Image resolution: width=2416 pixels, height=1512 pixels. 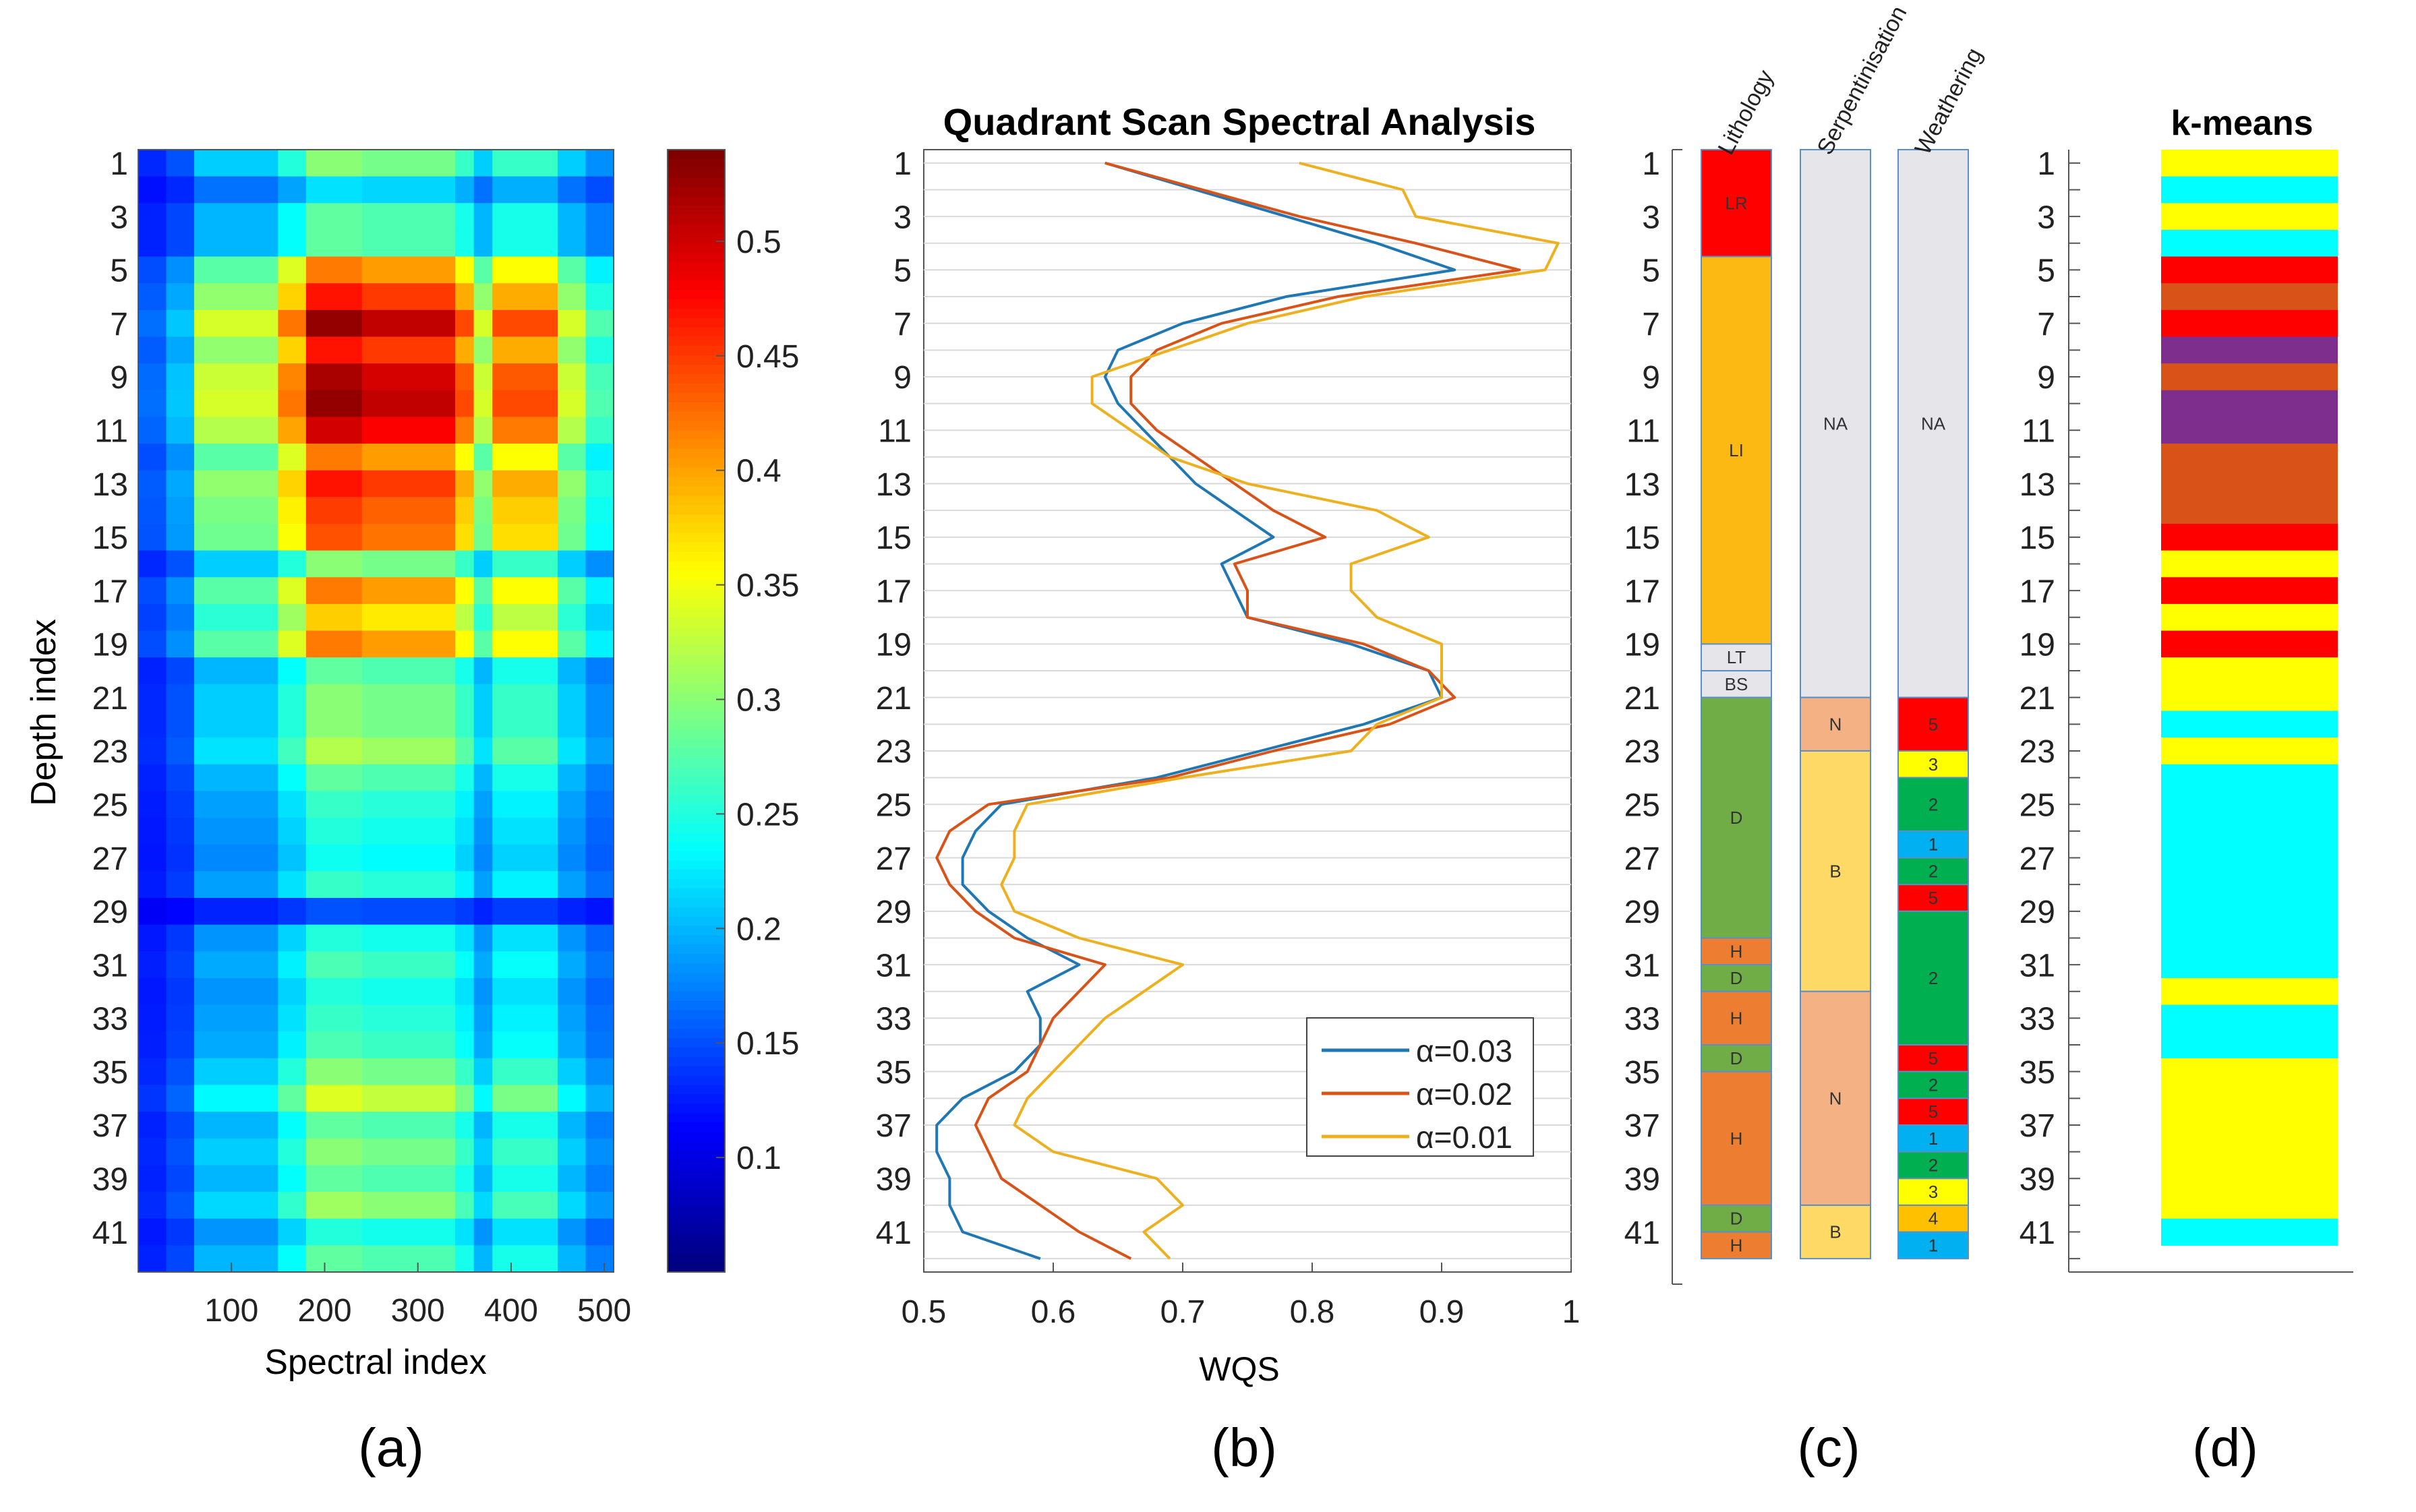 I want to click on log-segment-label: N, so click(x=1835, y=1098).